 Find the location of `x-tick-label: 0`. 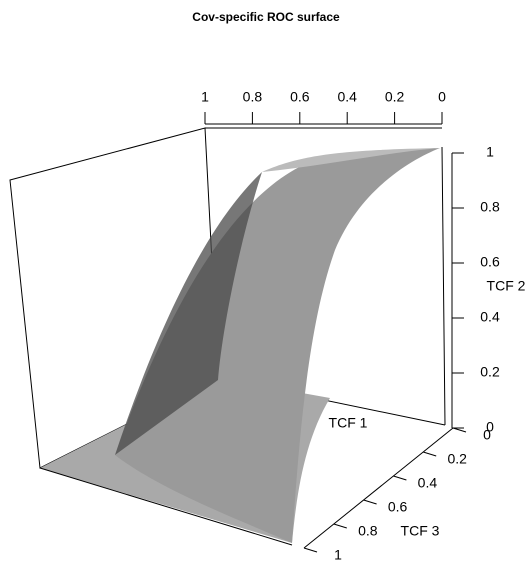

x-tick-label: 0 is located at coordinates (442, 97).